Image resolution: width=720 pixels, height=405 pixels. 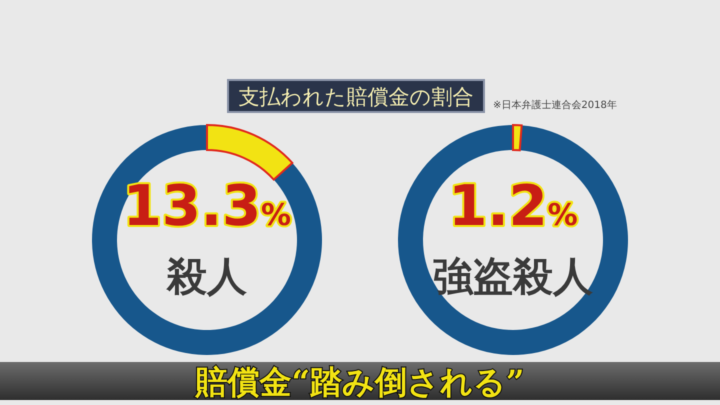 What do you see at coordinates (359, 382) in the screenshot?
I see `text: 賠償金“踏み倒される”` at bounding box center [359, 382].